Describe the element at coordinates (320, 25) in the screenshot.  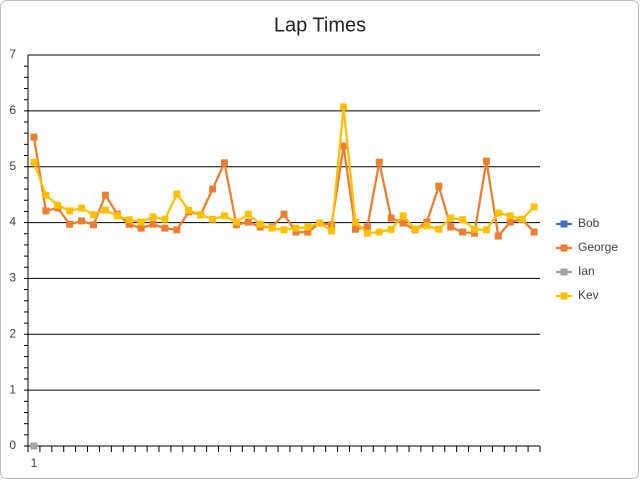
I see `chart-title: Lap Times` at that location.